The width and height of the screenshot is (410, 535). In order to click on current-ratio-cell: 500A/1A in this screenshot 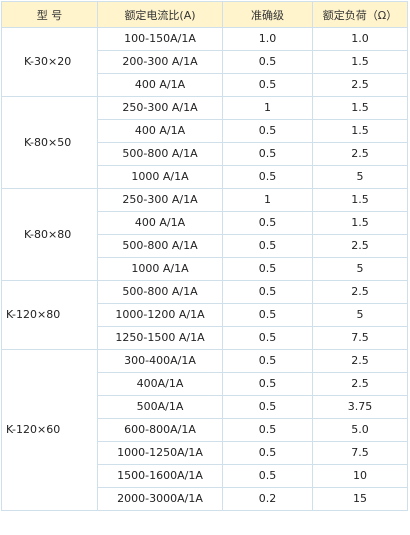, I will do `click(160, 407)`.